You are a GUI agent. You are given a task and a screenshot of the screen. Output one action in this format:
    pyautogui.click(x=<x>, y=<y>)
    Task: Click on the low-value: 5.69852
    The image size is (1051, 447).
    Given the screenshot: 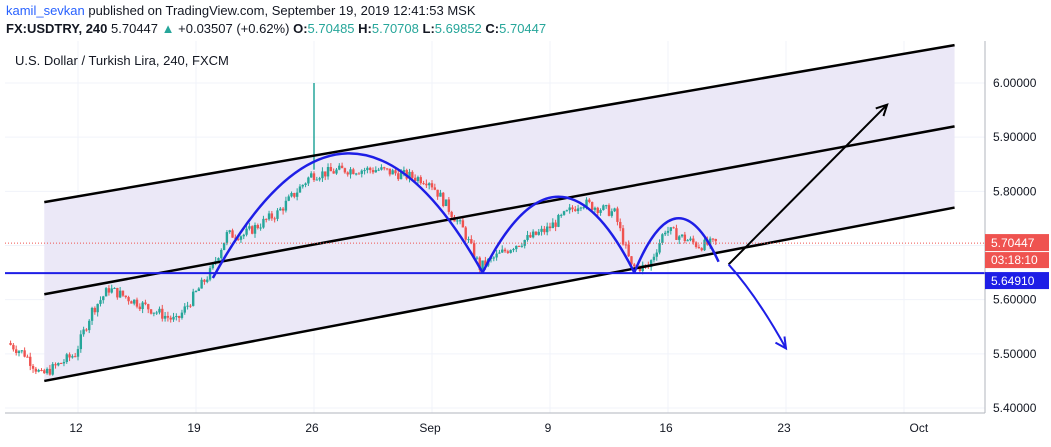 What is the action you would take?
    pyautogui.click(x=458, y=28)
    